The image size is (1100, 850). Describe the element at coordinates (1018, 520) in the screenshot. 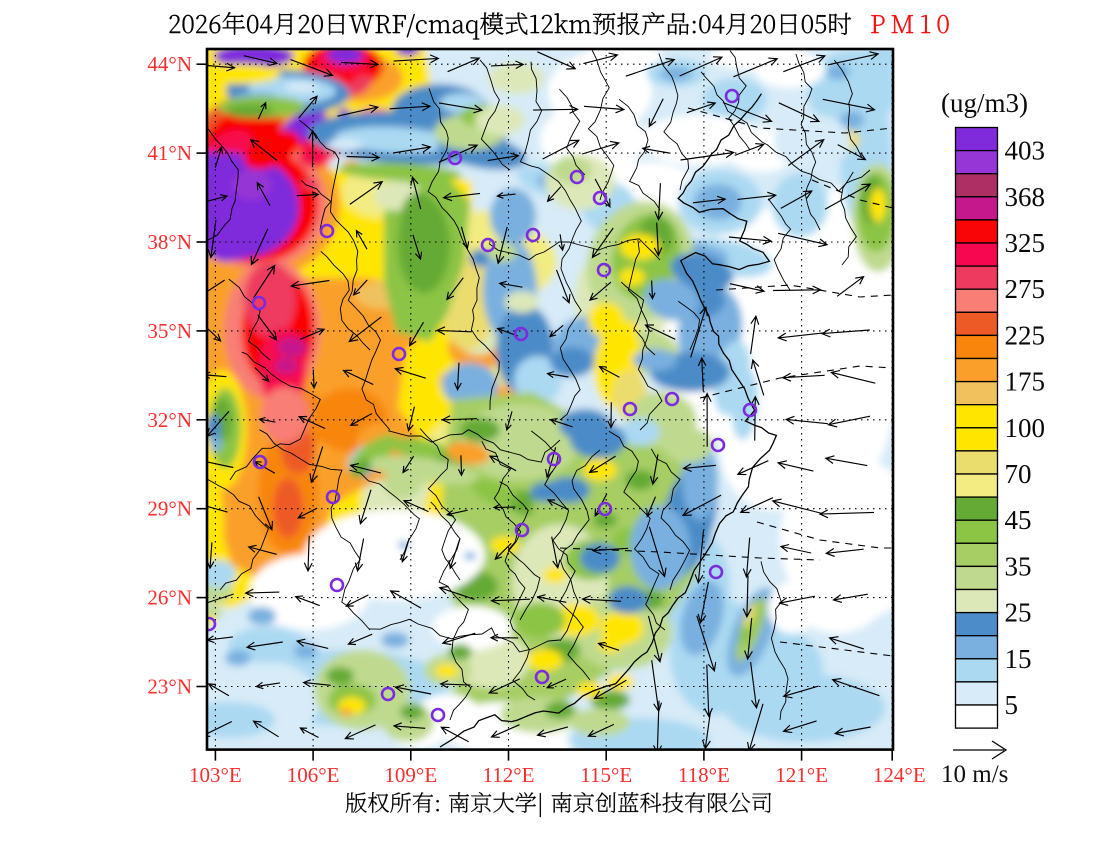

I see `svg-text: 45` at that location.